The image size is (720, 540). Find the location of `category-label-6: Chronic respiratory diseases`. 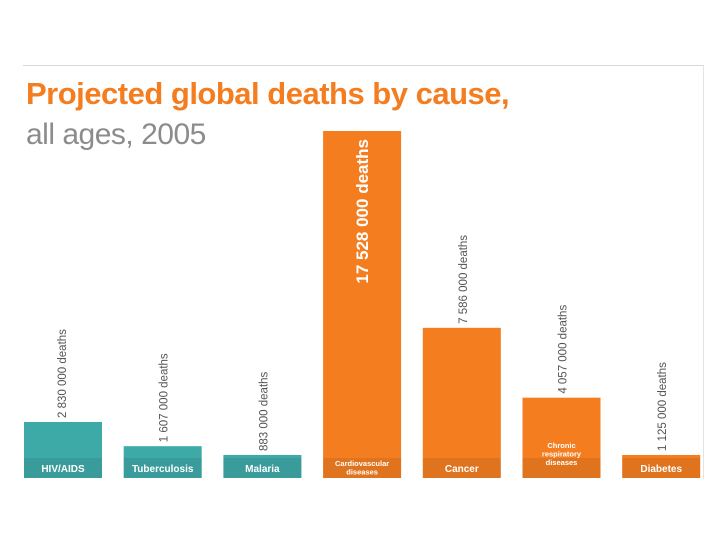

category-label-6: Chronic respiratory diseases is located at coordinates (562, 454).